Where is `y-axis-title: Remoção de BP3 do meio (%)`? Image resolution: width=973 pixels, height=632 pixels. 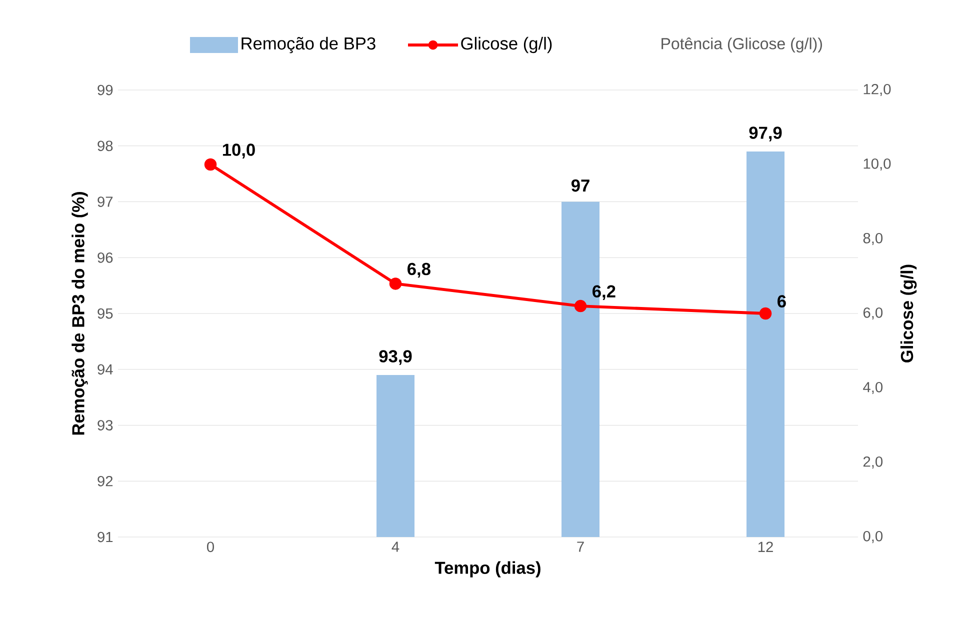
y-axis-title: Remoção de BP3 do meio (%) is located at coordinates (80, 313).